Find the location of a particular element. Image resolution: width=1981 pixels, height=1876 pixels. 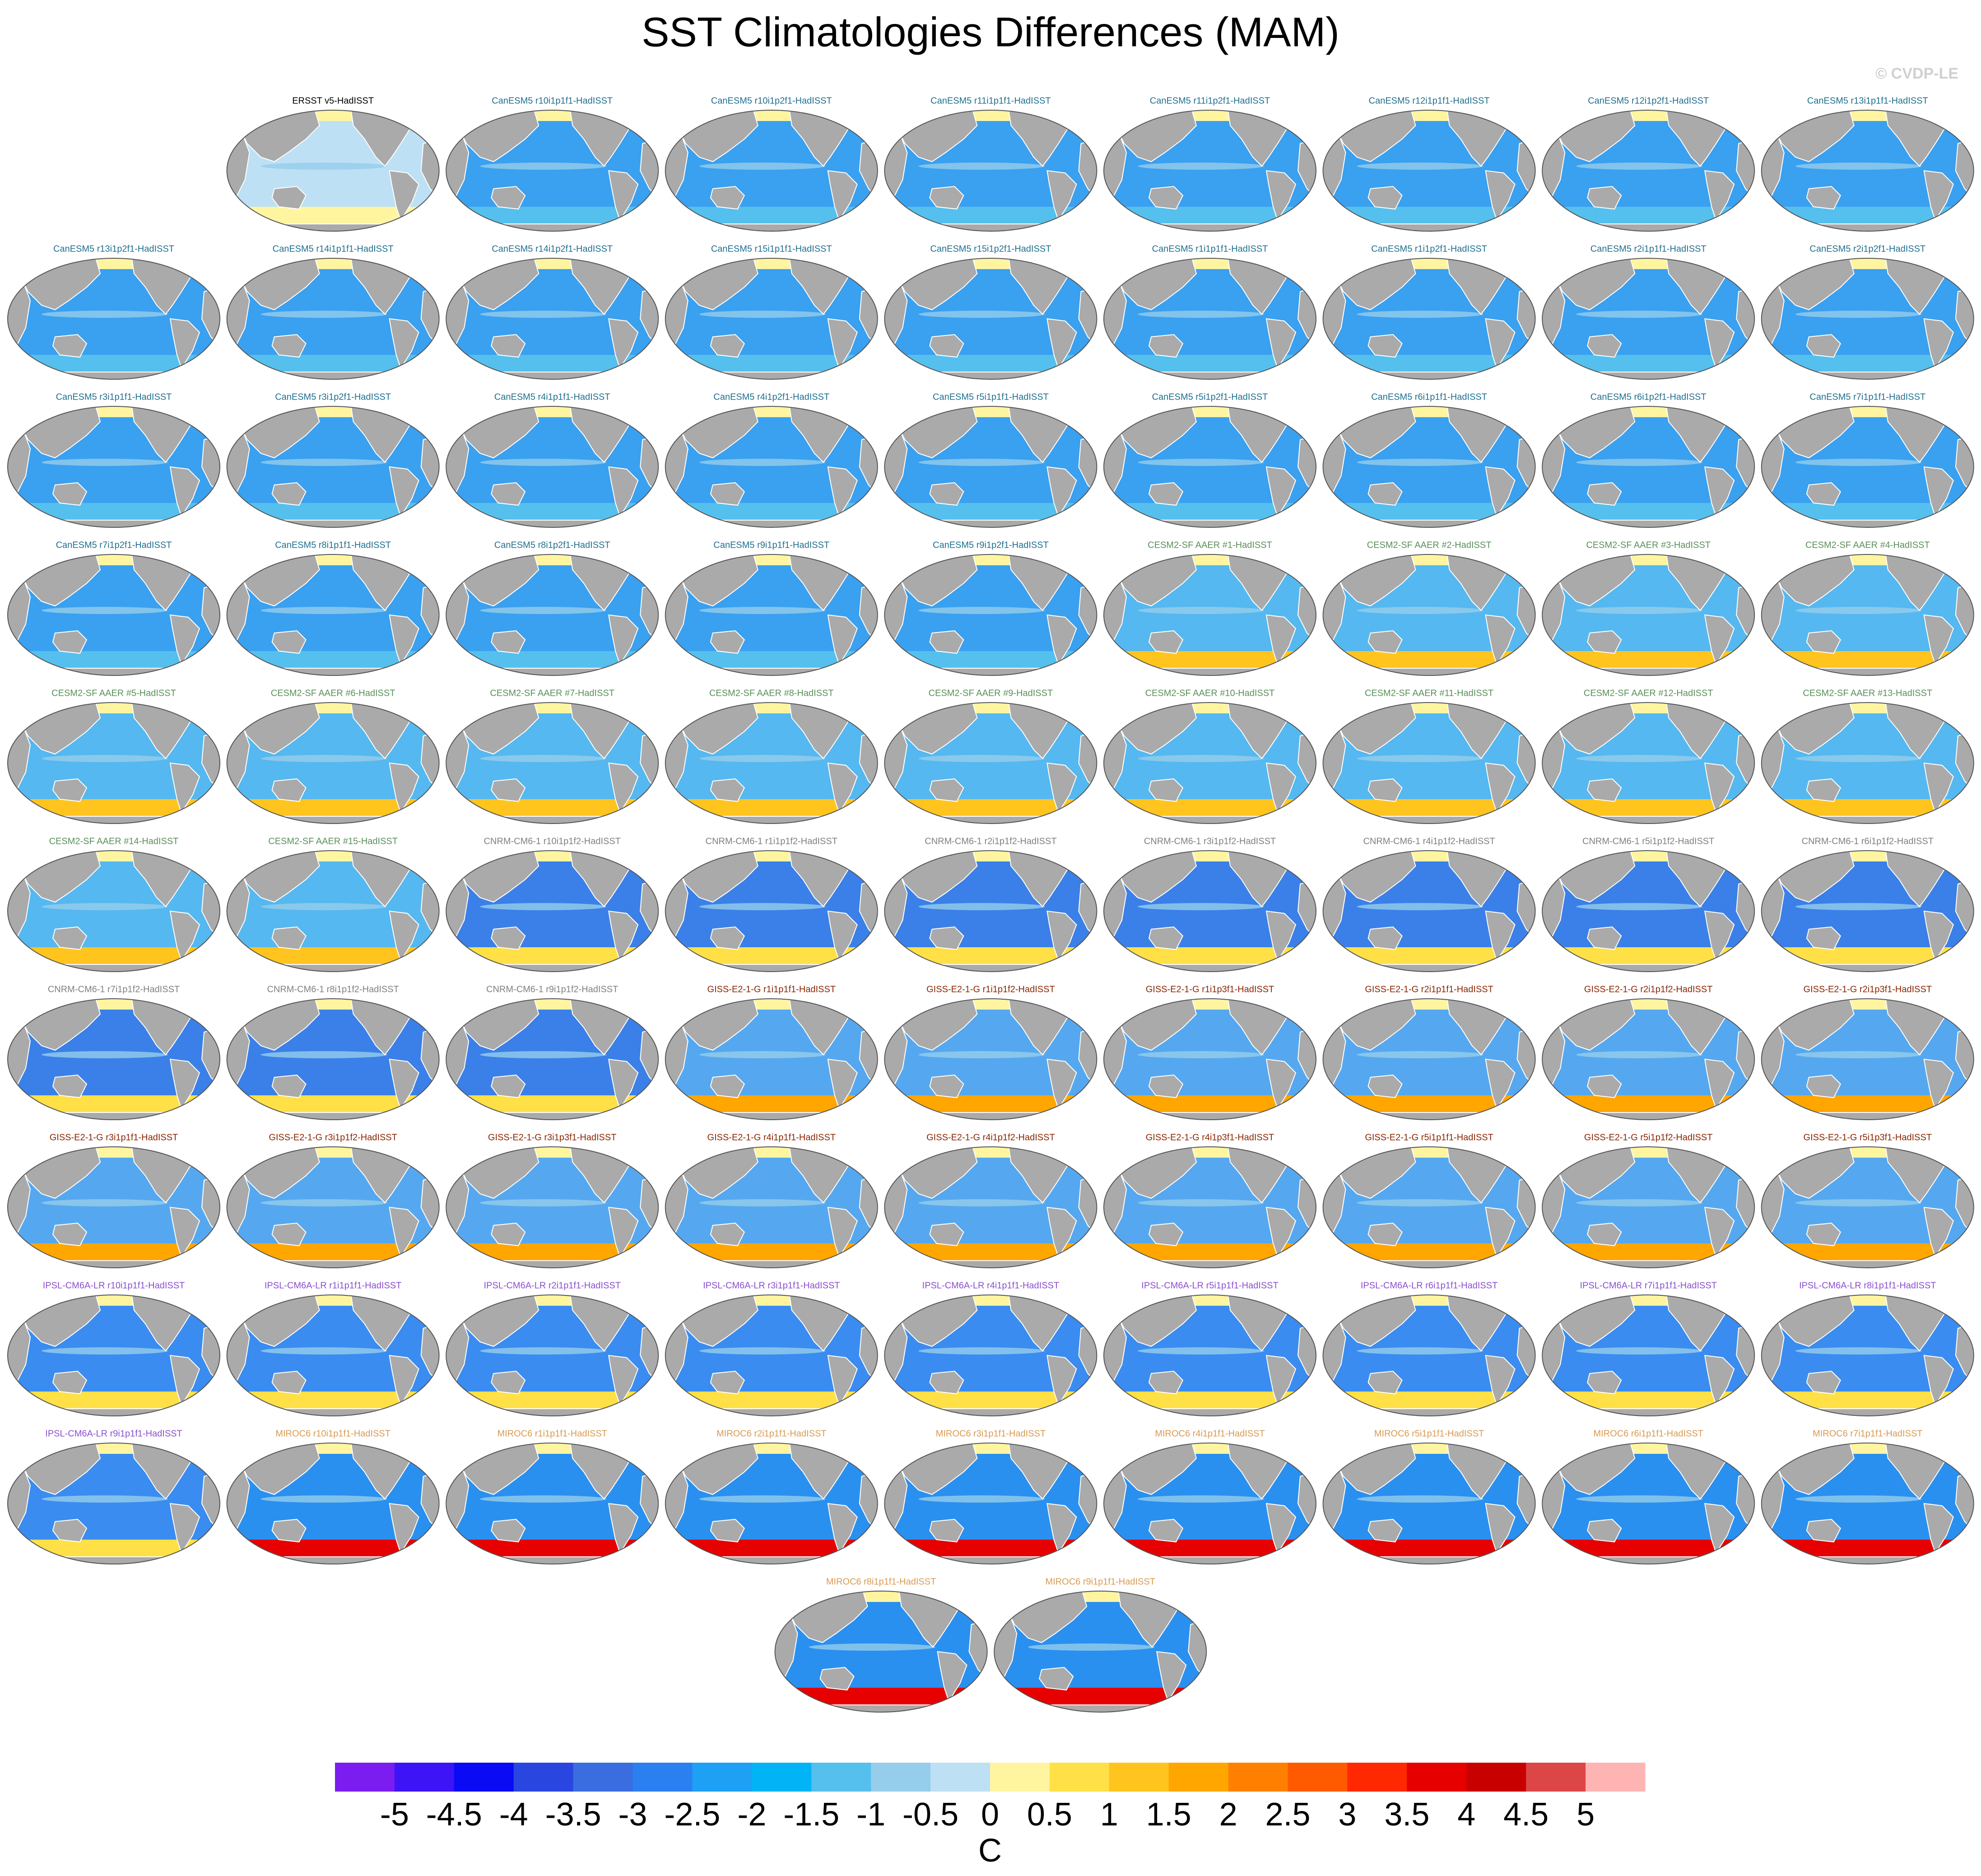

map-panel: IPSL-CM6A-LR r1i1p1f1-HadISST is located at coordinates (333, 1348).